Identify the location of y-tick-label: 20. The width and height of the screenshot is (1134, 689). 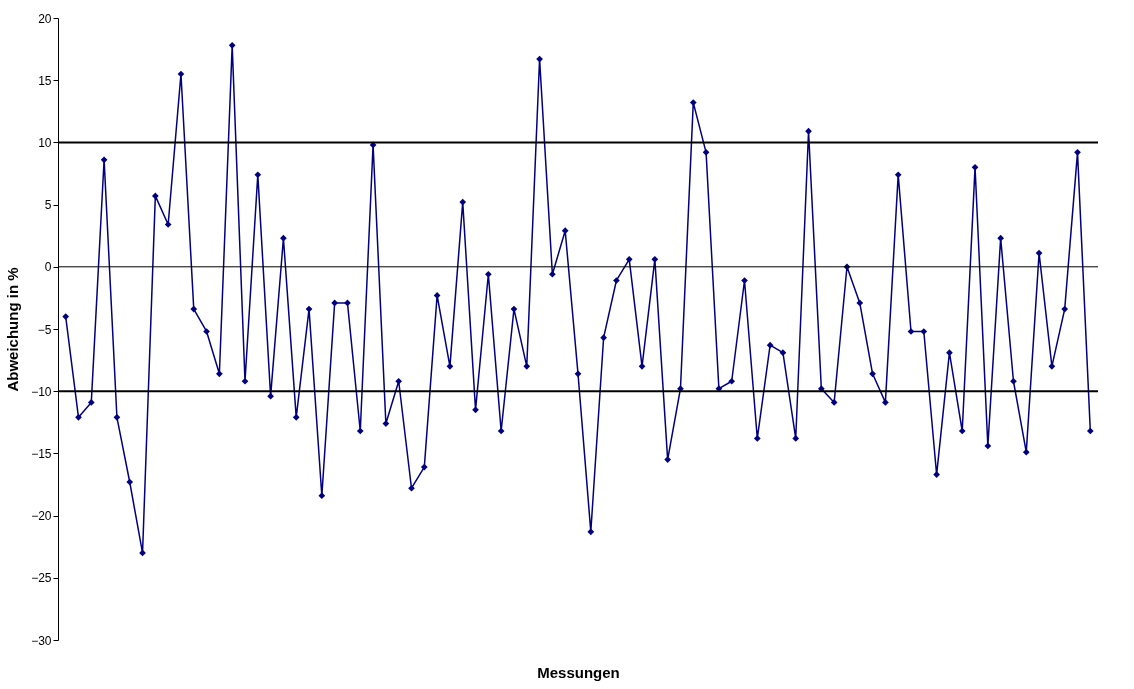
(45, 18).